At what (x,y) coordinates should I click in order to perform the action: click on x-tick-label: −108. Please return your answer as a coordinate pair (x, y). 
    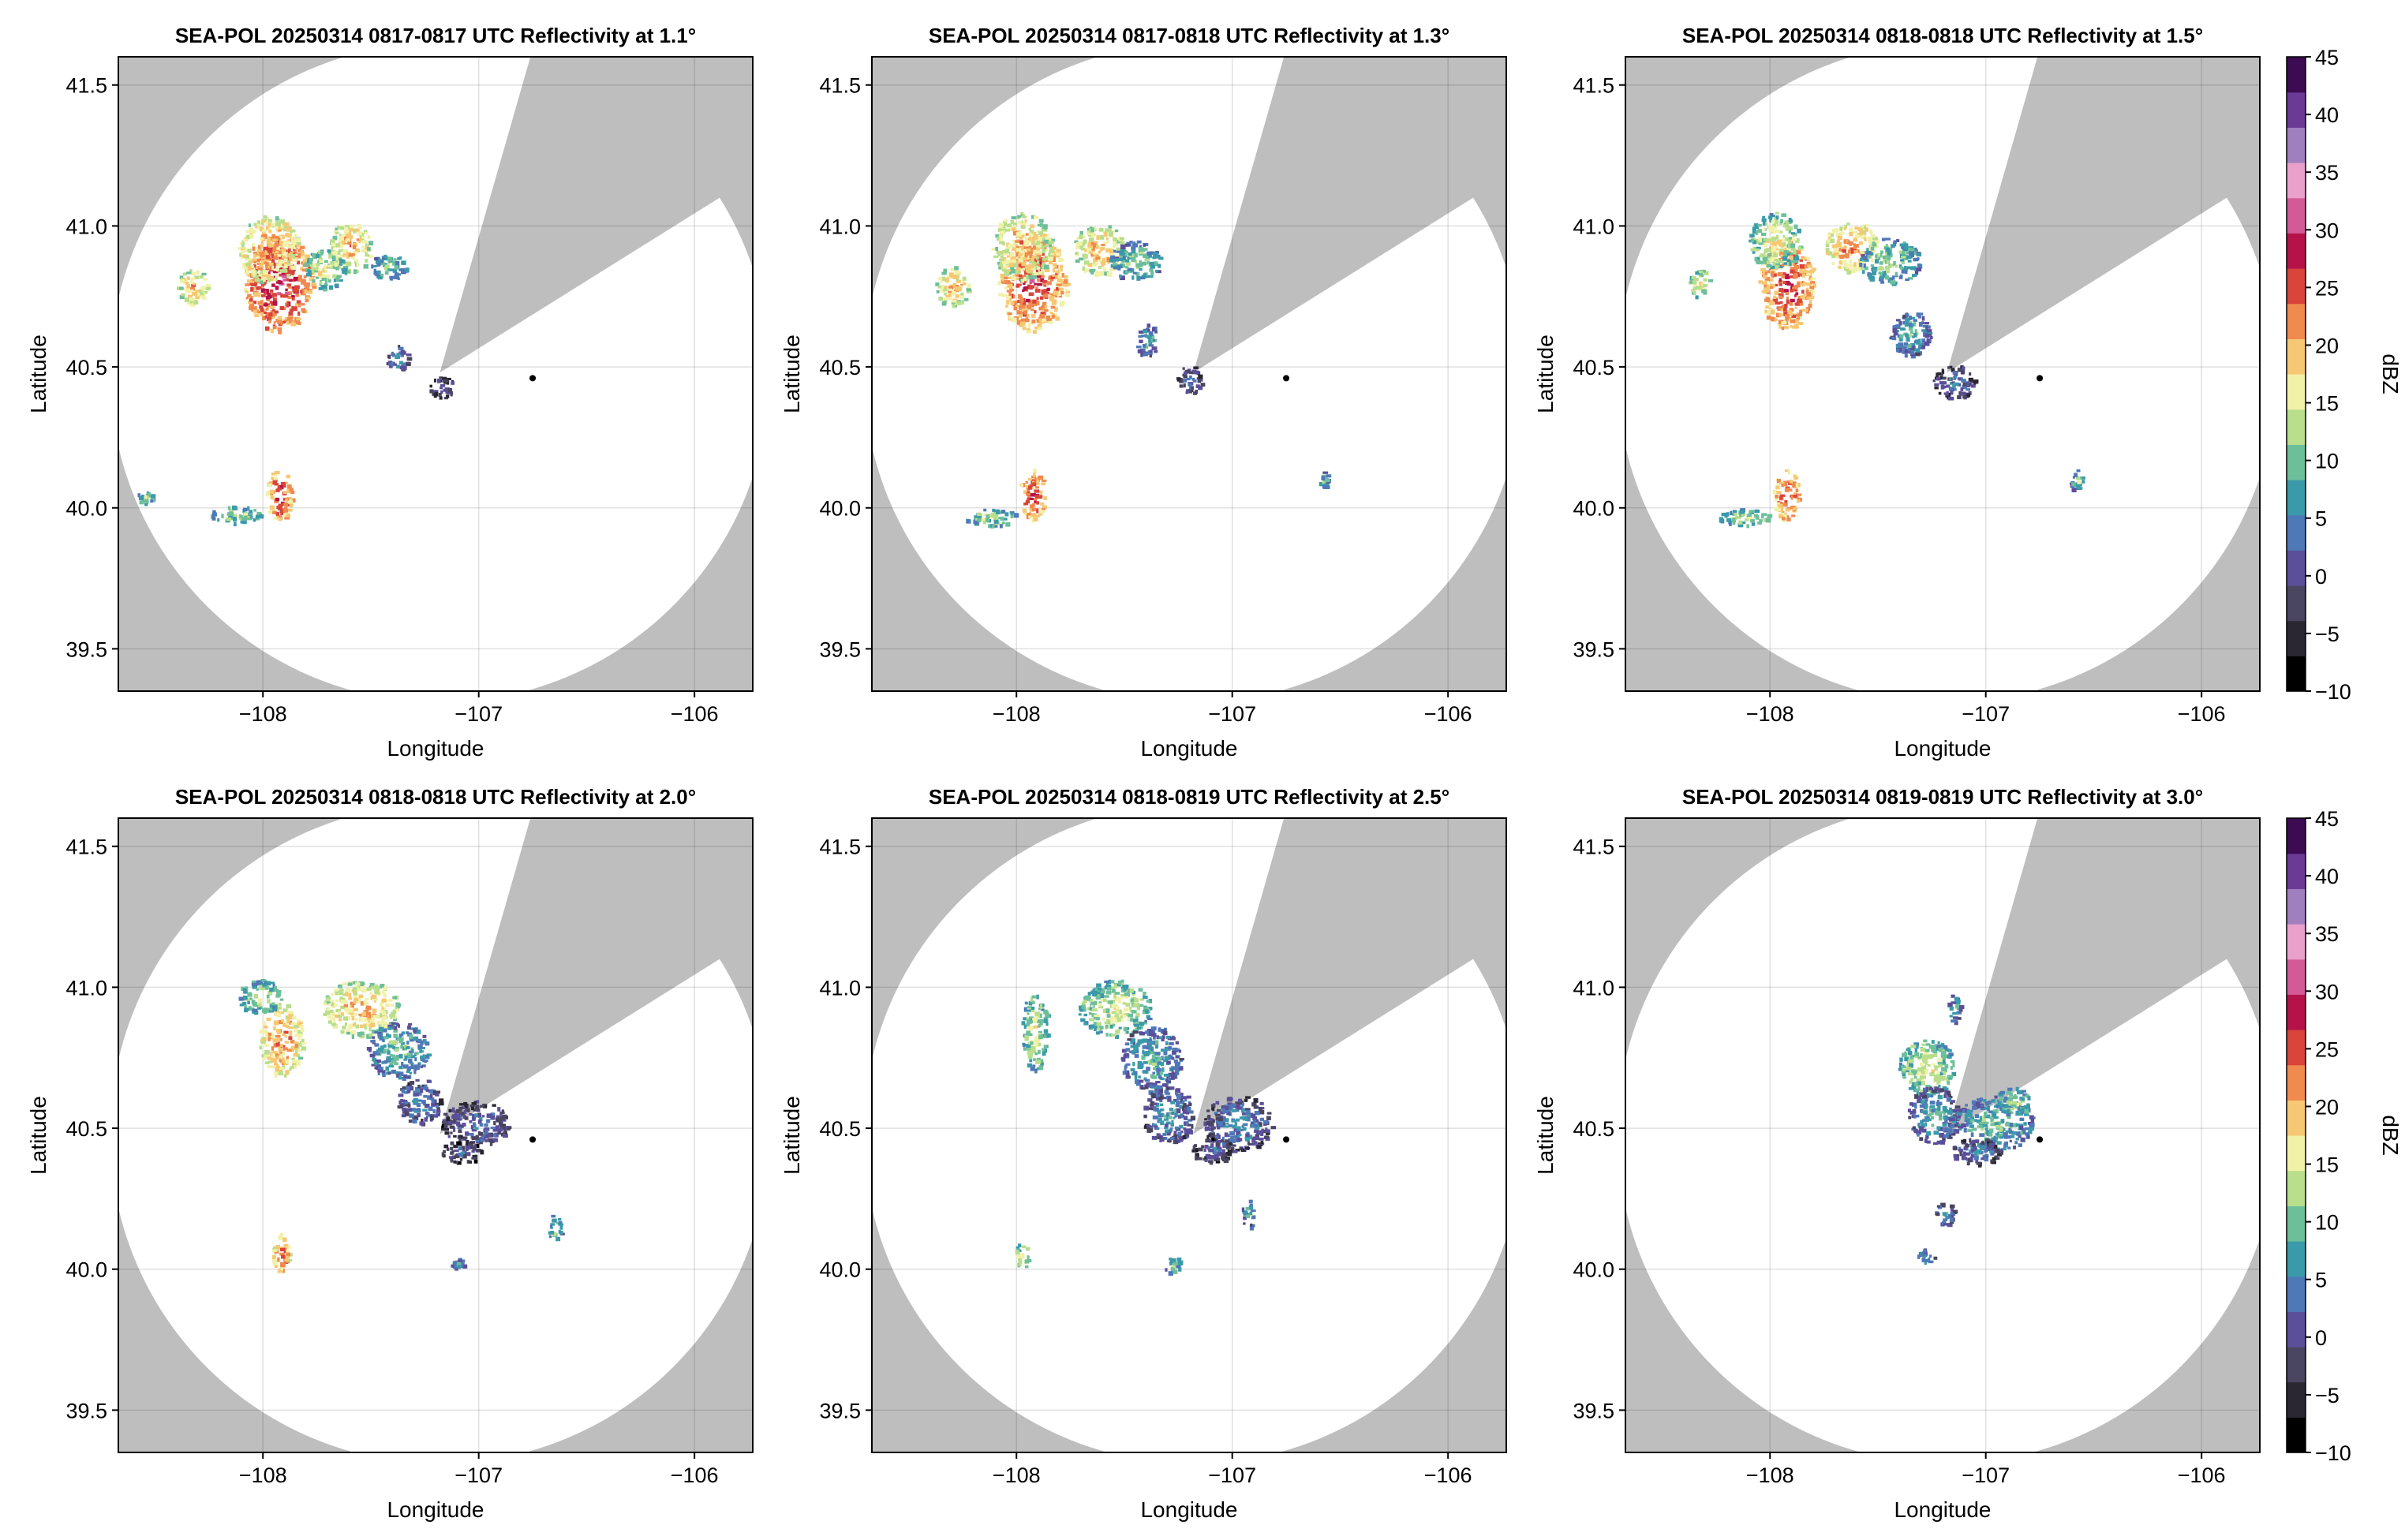
    Looking at the image, I should click on (263, 714).